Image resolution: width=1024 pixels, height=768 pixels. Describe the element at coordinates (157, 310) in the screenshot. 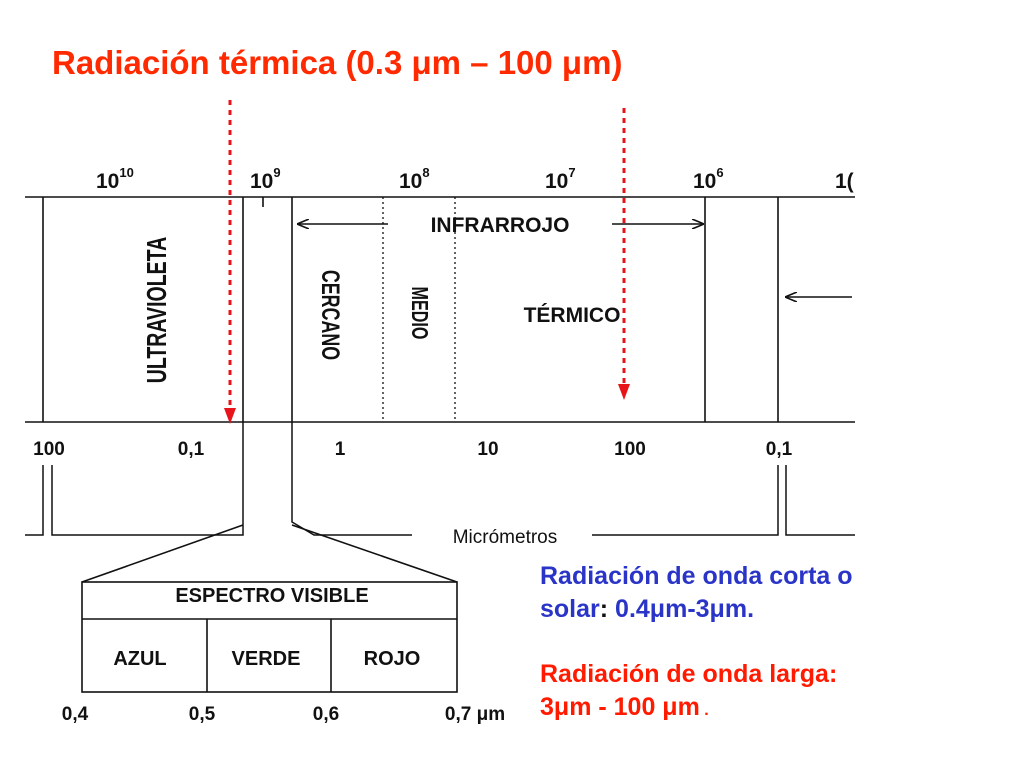

I see `ultraviolet-label: ULTRAVIOLETA` at that location.